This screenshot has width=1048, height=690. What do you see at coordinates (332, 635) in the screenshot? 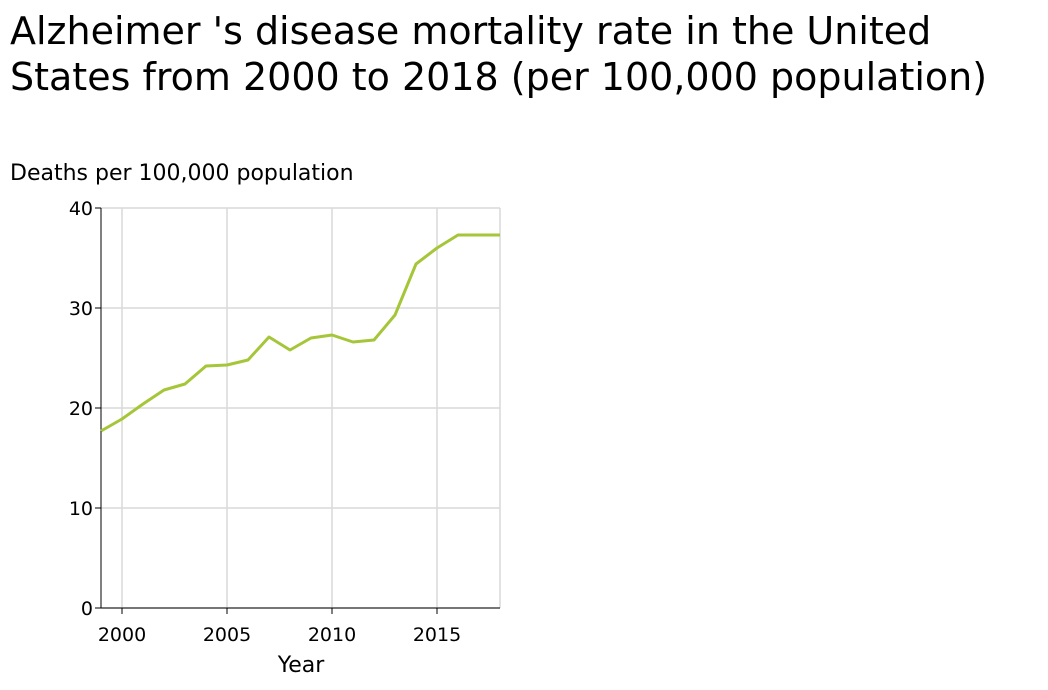
I see `x-tick-label: 2010` at bounding box center [332, 635].